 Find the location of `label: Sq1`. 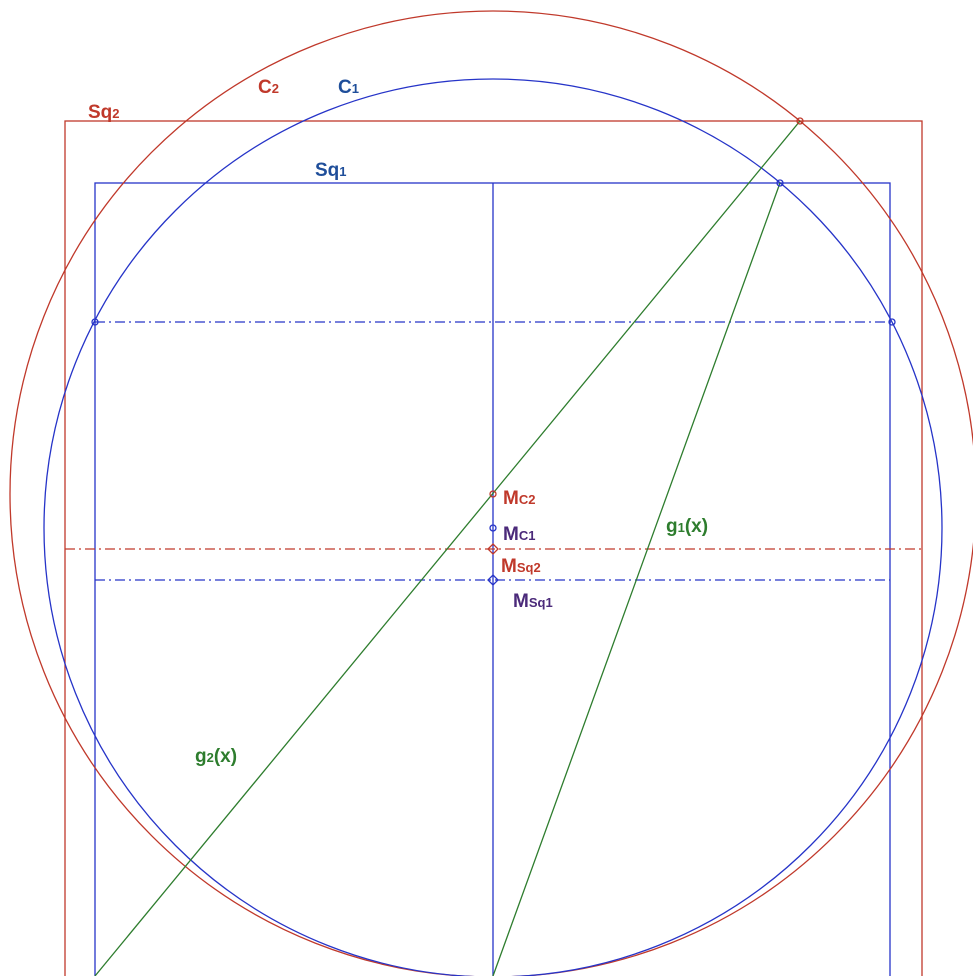

label: Sq1 is located at coordinates (331, 170).